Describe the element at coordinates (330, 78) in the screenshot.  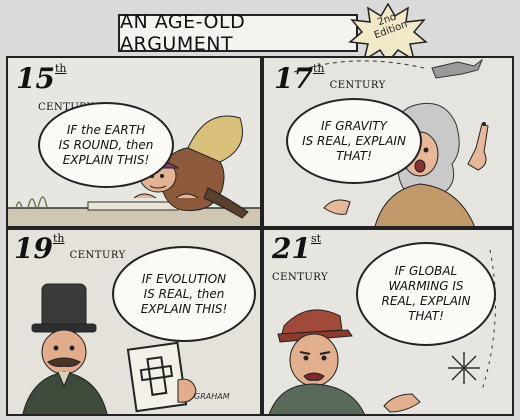
I see `century-label: 17th CENTURY` at that location.